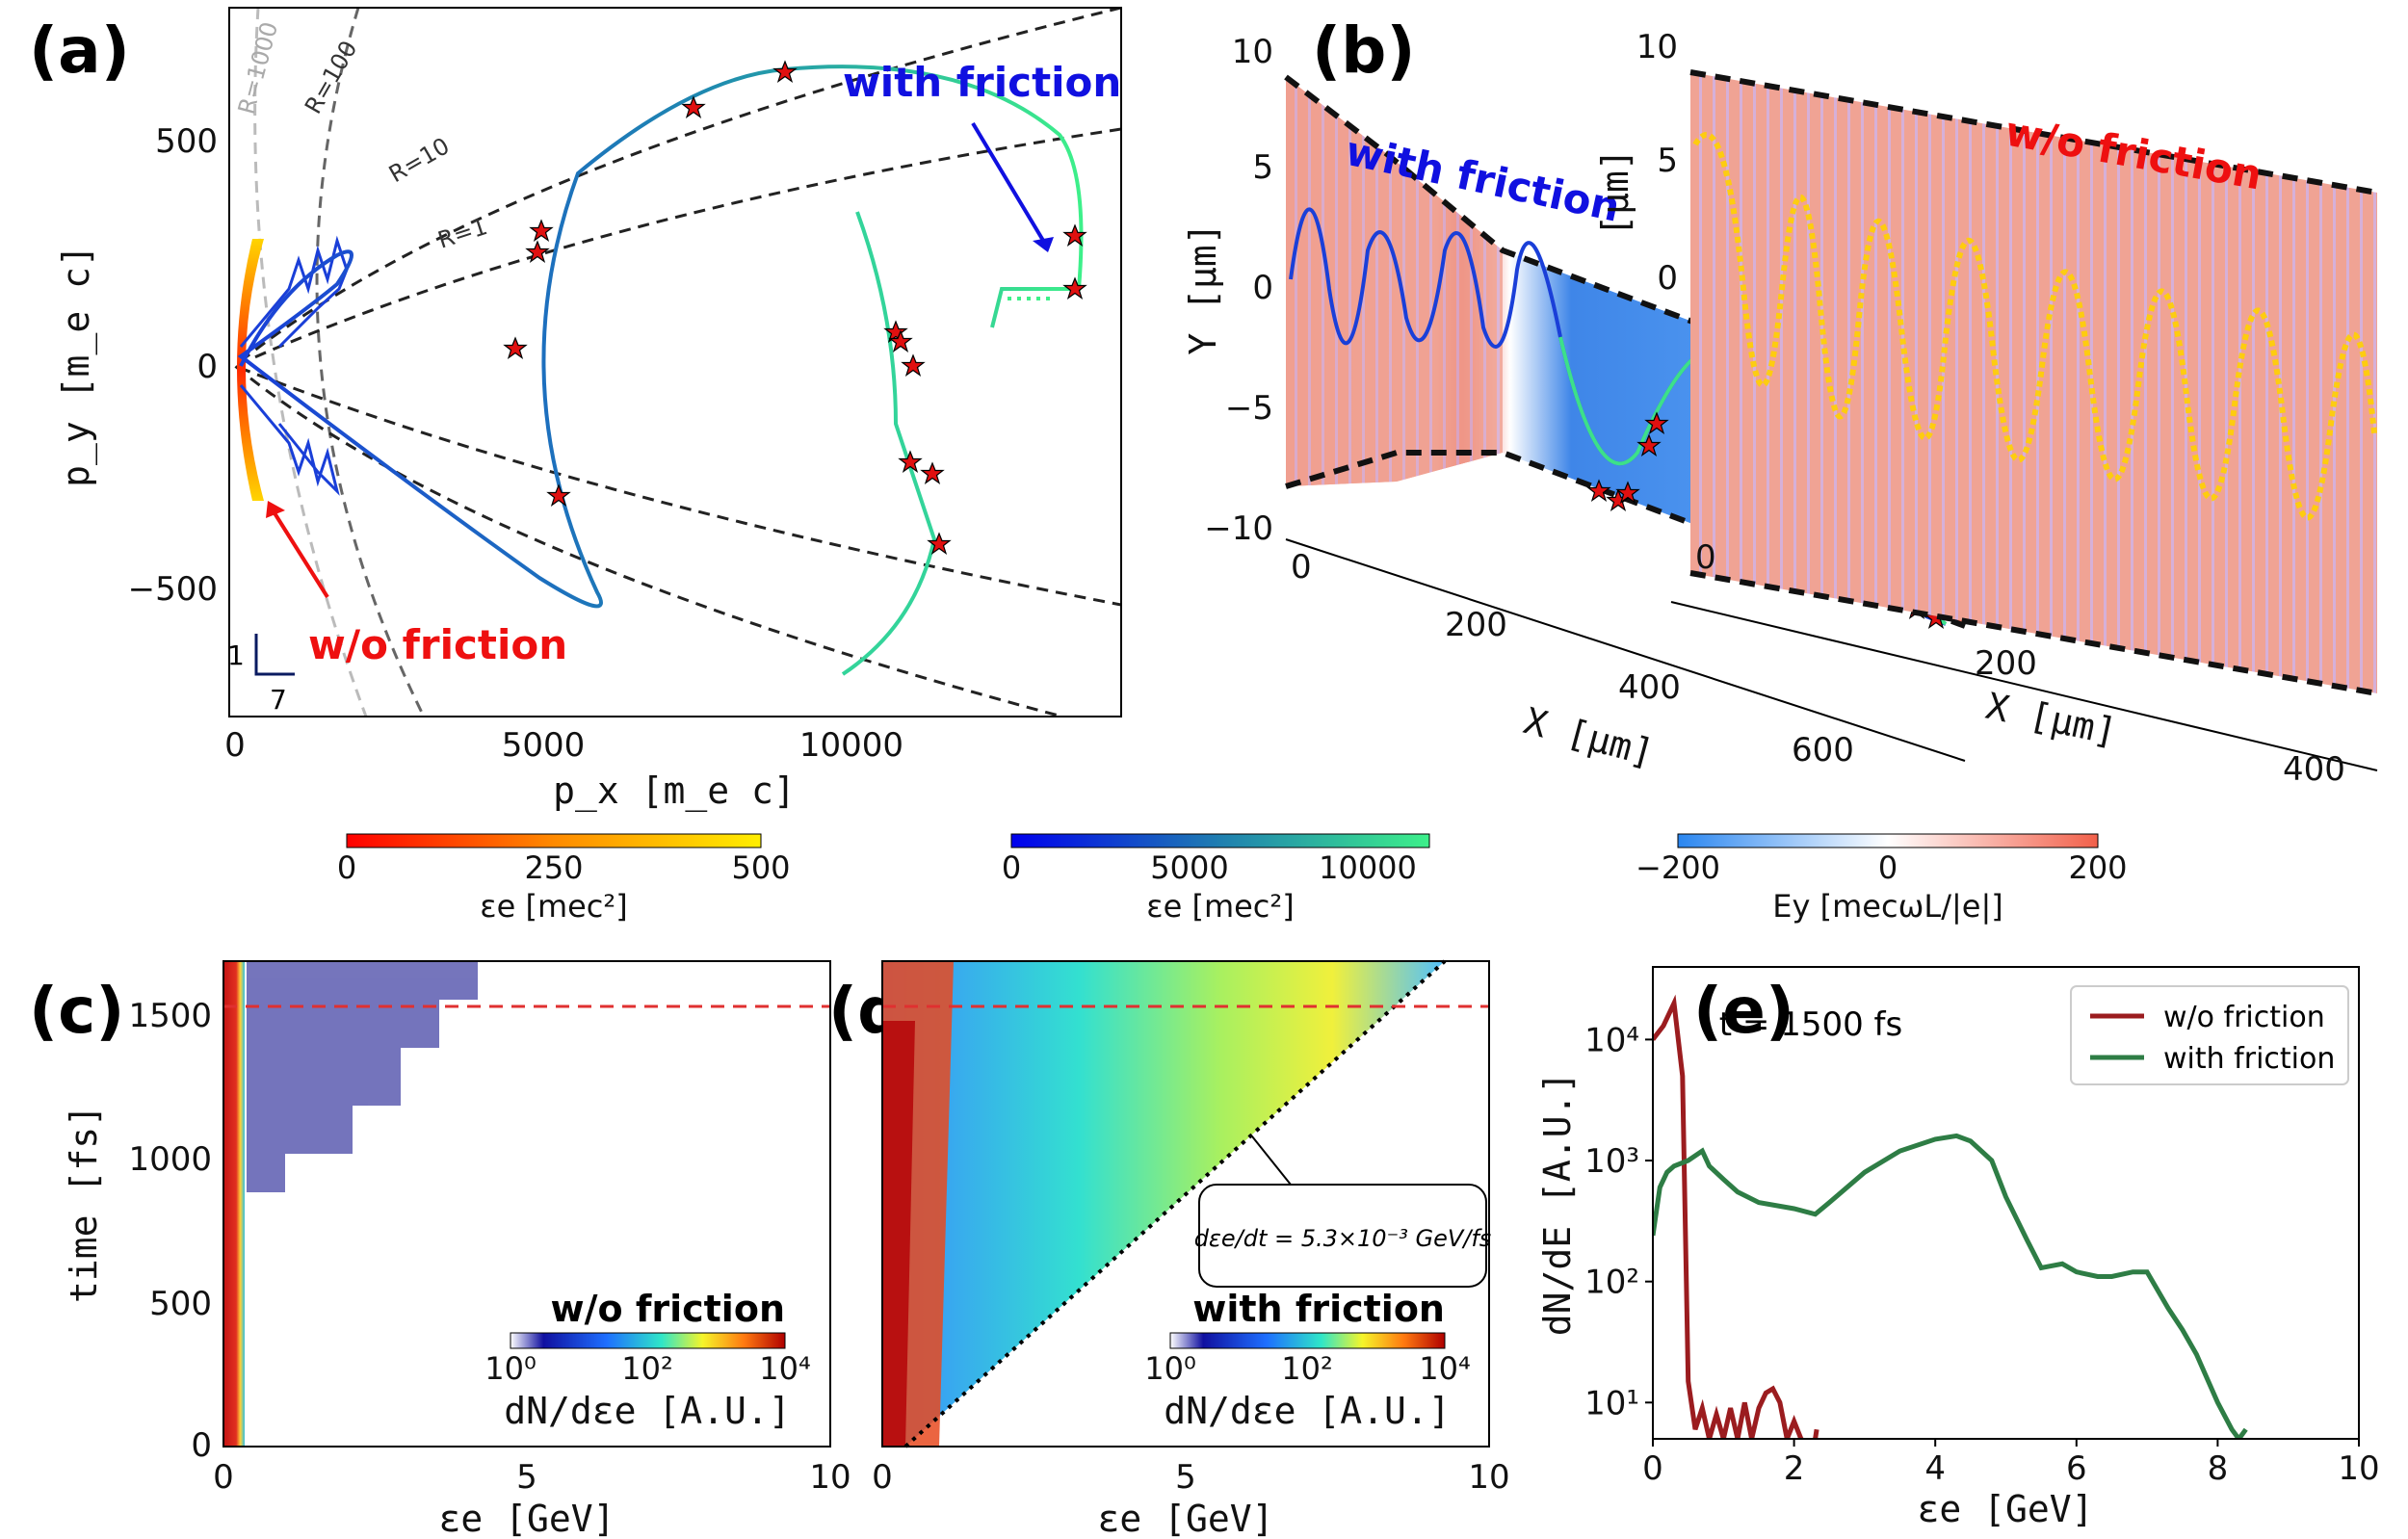 The image size is (2408, 1539). Describe the element at coordinates (1170, 1369) in the screenshot. I see `d-cb-tick: 10⁰` at that location.